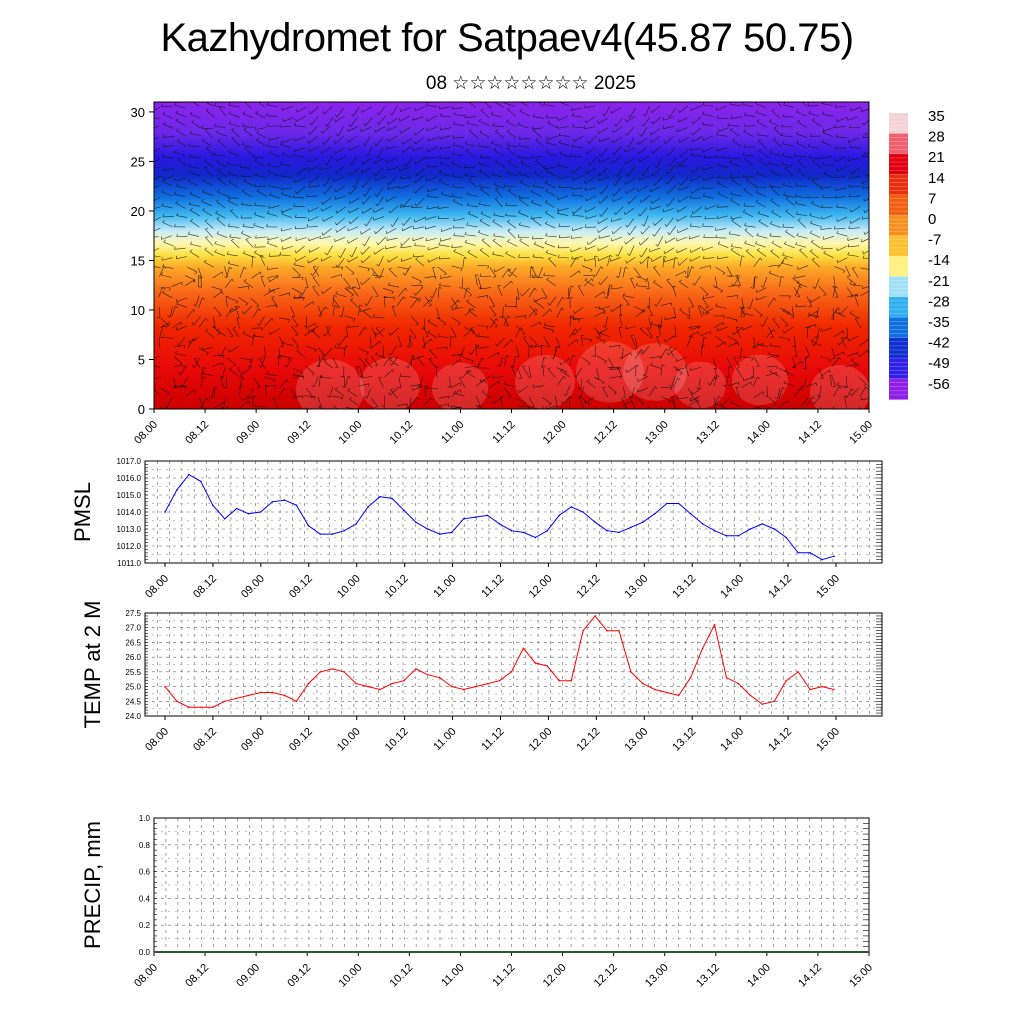 The width and height of the screenshot is (1024, 1024). I want to click on colorbar-swatch, so click(898, 164).